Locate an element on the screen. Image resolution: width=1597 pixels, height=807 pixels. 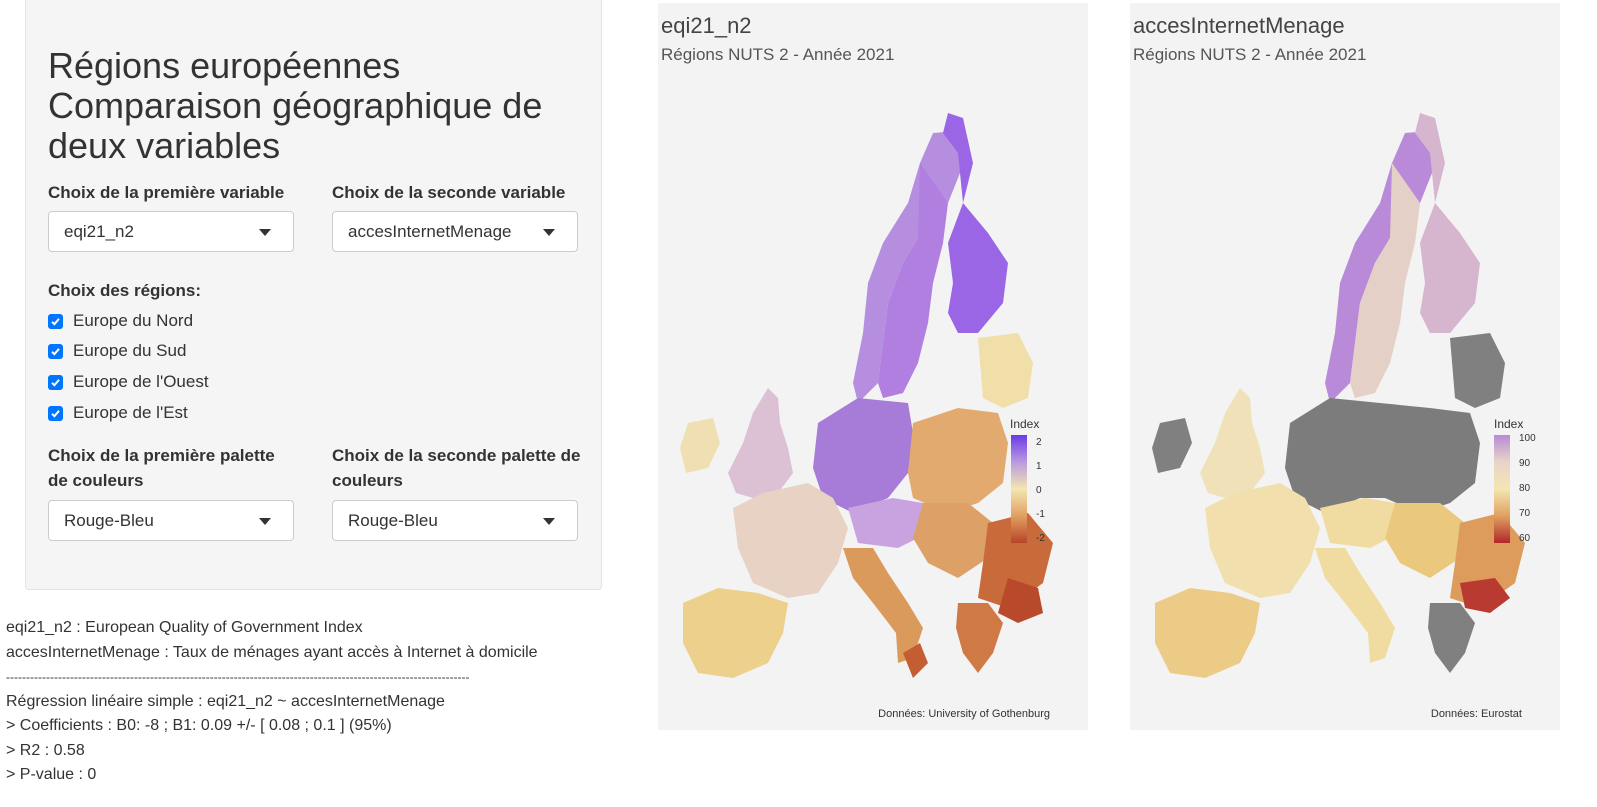
region-checkbox-label: Europe du Sud is located at coordinates (130, 350).